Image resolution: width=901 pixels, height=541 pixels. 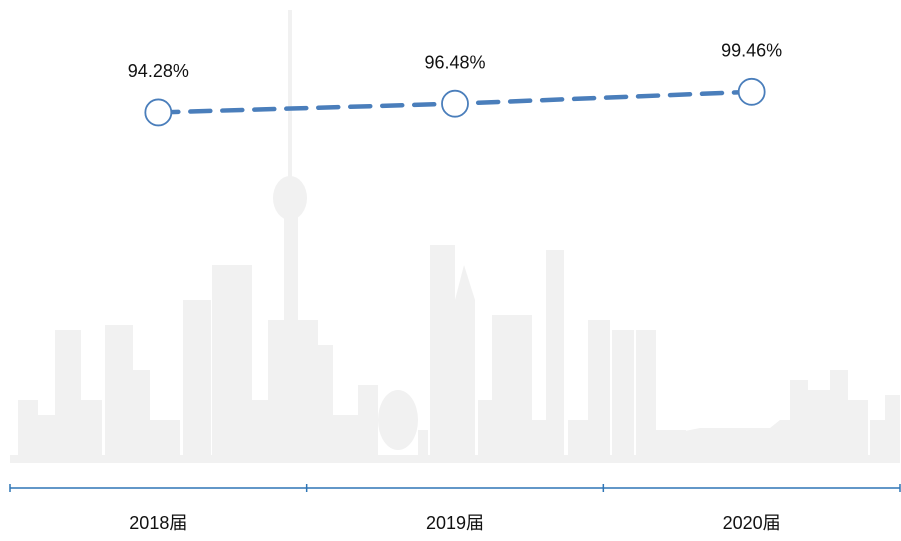 What do you see at coordinates (158, 71) in the screenshot?
I see `data-label: 94.28%` at bounding box center [158, 71].